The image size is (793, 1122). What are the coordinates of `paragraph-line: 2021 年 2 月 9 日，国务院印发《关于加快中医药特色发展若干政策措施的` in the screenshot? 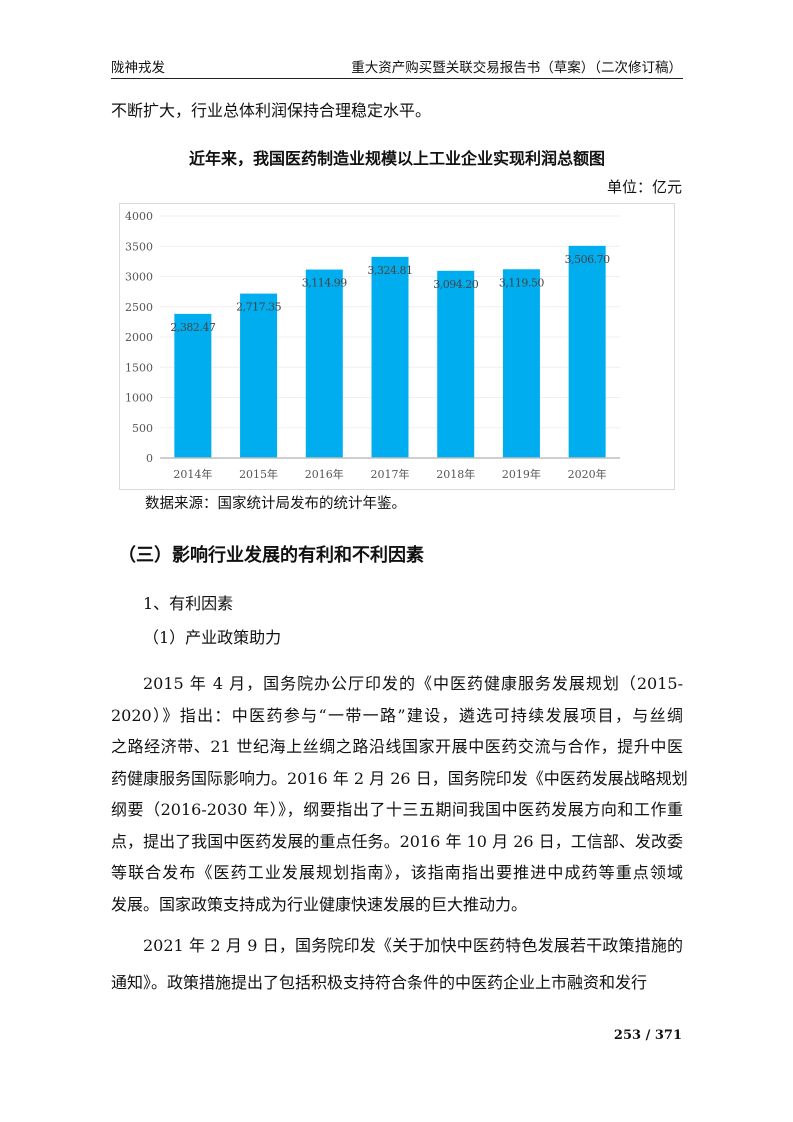 It's located at (413, 945).